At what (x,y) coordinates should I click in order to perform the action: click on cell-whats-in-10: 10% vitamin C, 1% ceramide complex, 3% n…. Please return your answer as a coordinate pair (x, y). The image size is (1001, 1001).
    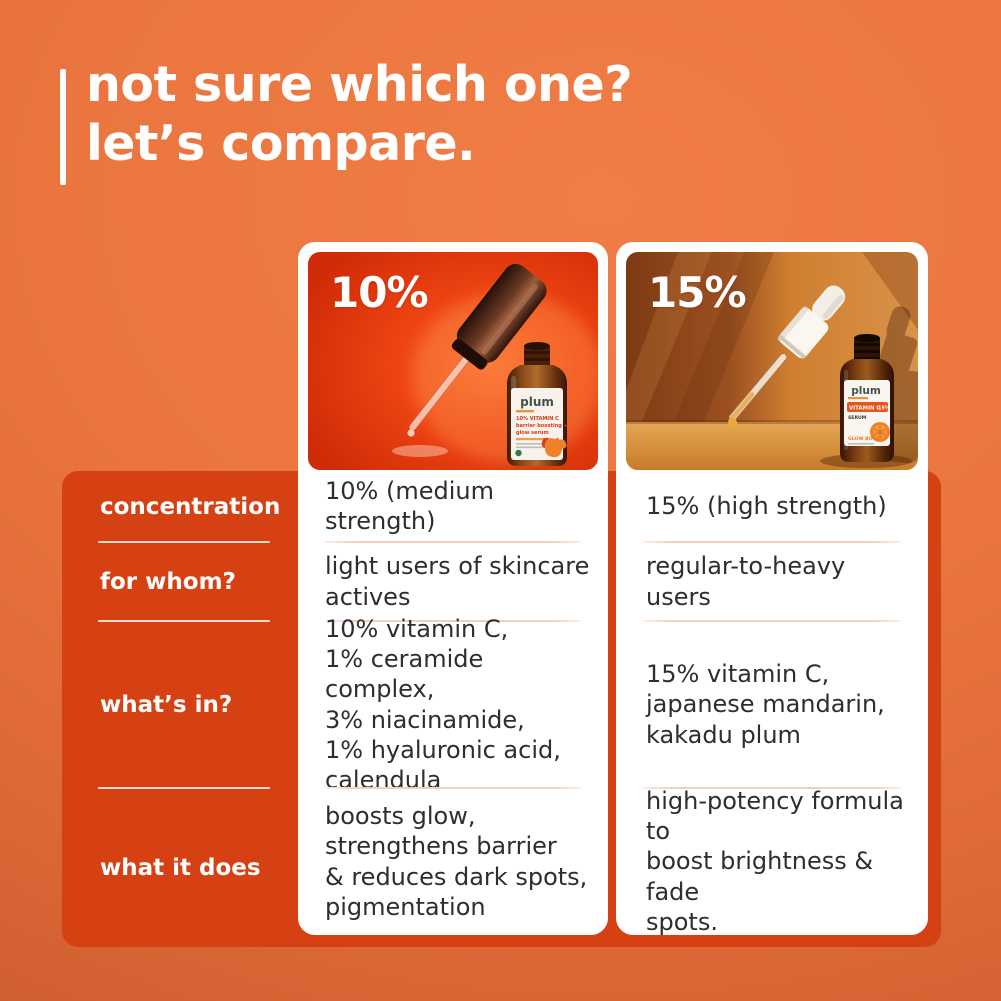
    Looking at the image, I should click on (453, 704).